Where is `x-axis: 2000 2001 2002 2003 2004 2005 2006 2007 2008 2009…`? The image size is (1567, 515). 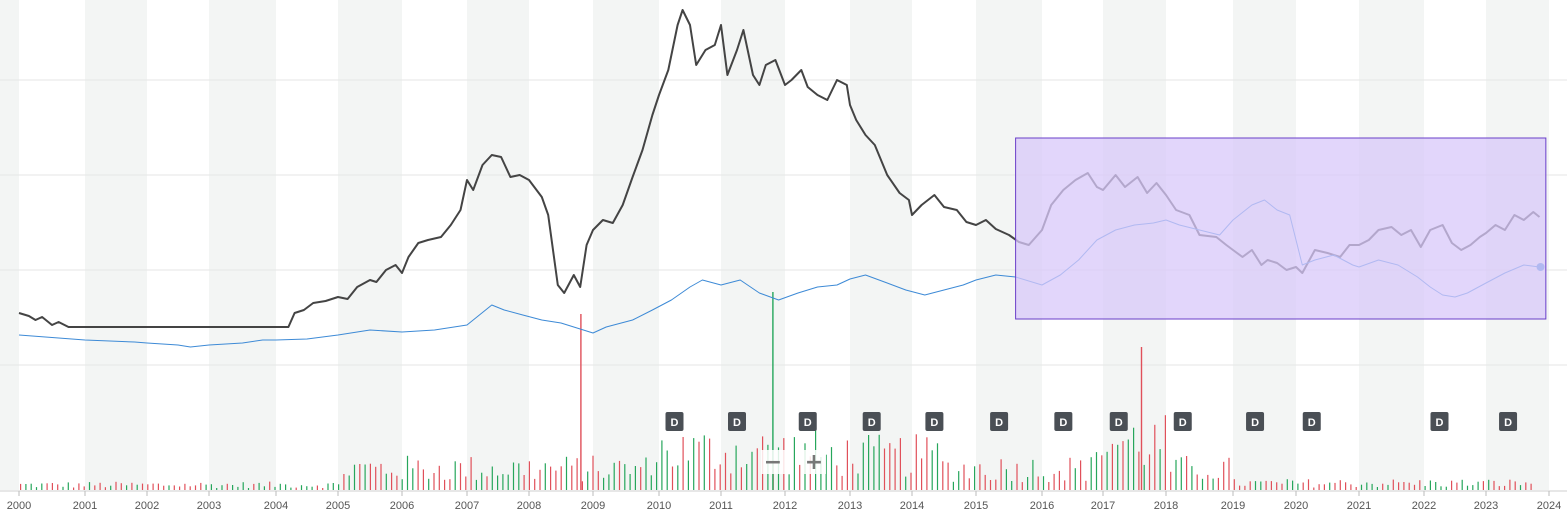
x-axis: 2000 2001 2002 2003 2004 2005 2006 2007 2008 2009… is located at coordinates (783, 501).